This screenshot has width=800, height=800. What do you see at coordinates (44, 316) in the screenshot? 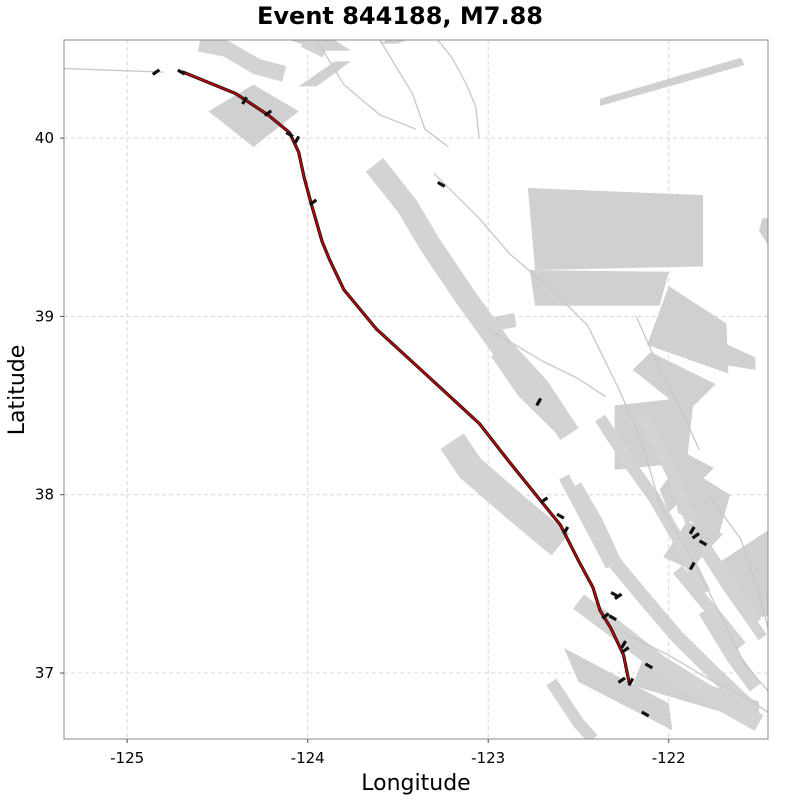
I see `y-tick-label: 39` at bounding box center [44, 316].